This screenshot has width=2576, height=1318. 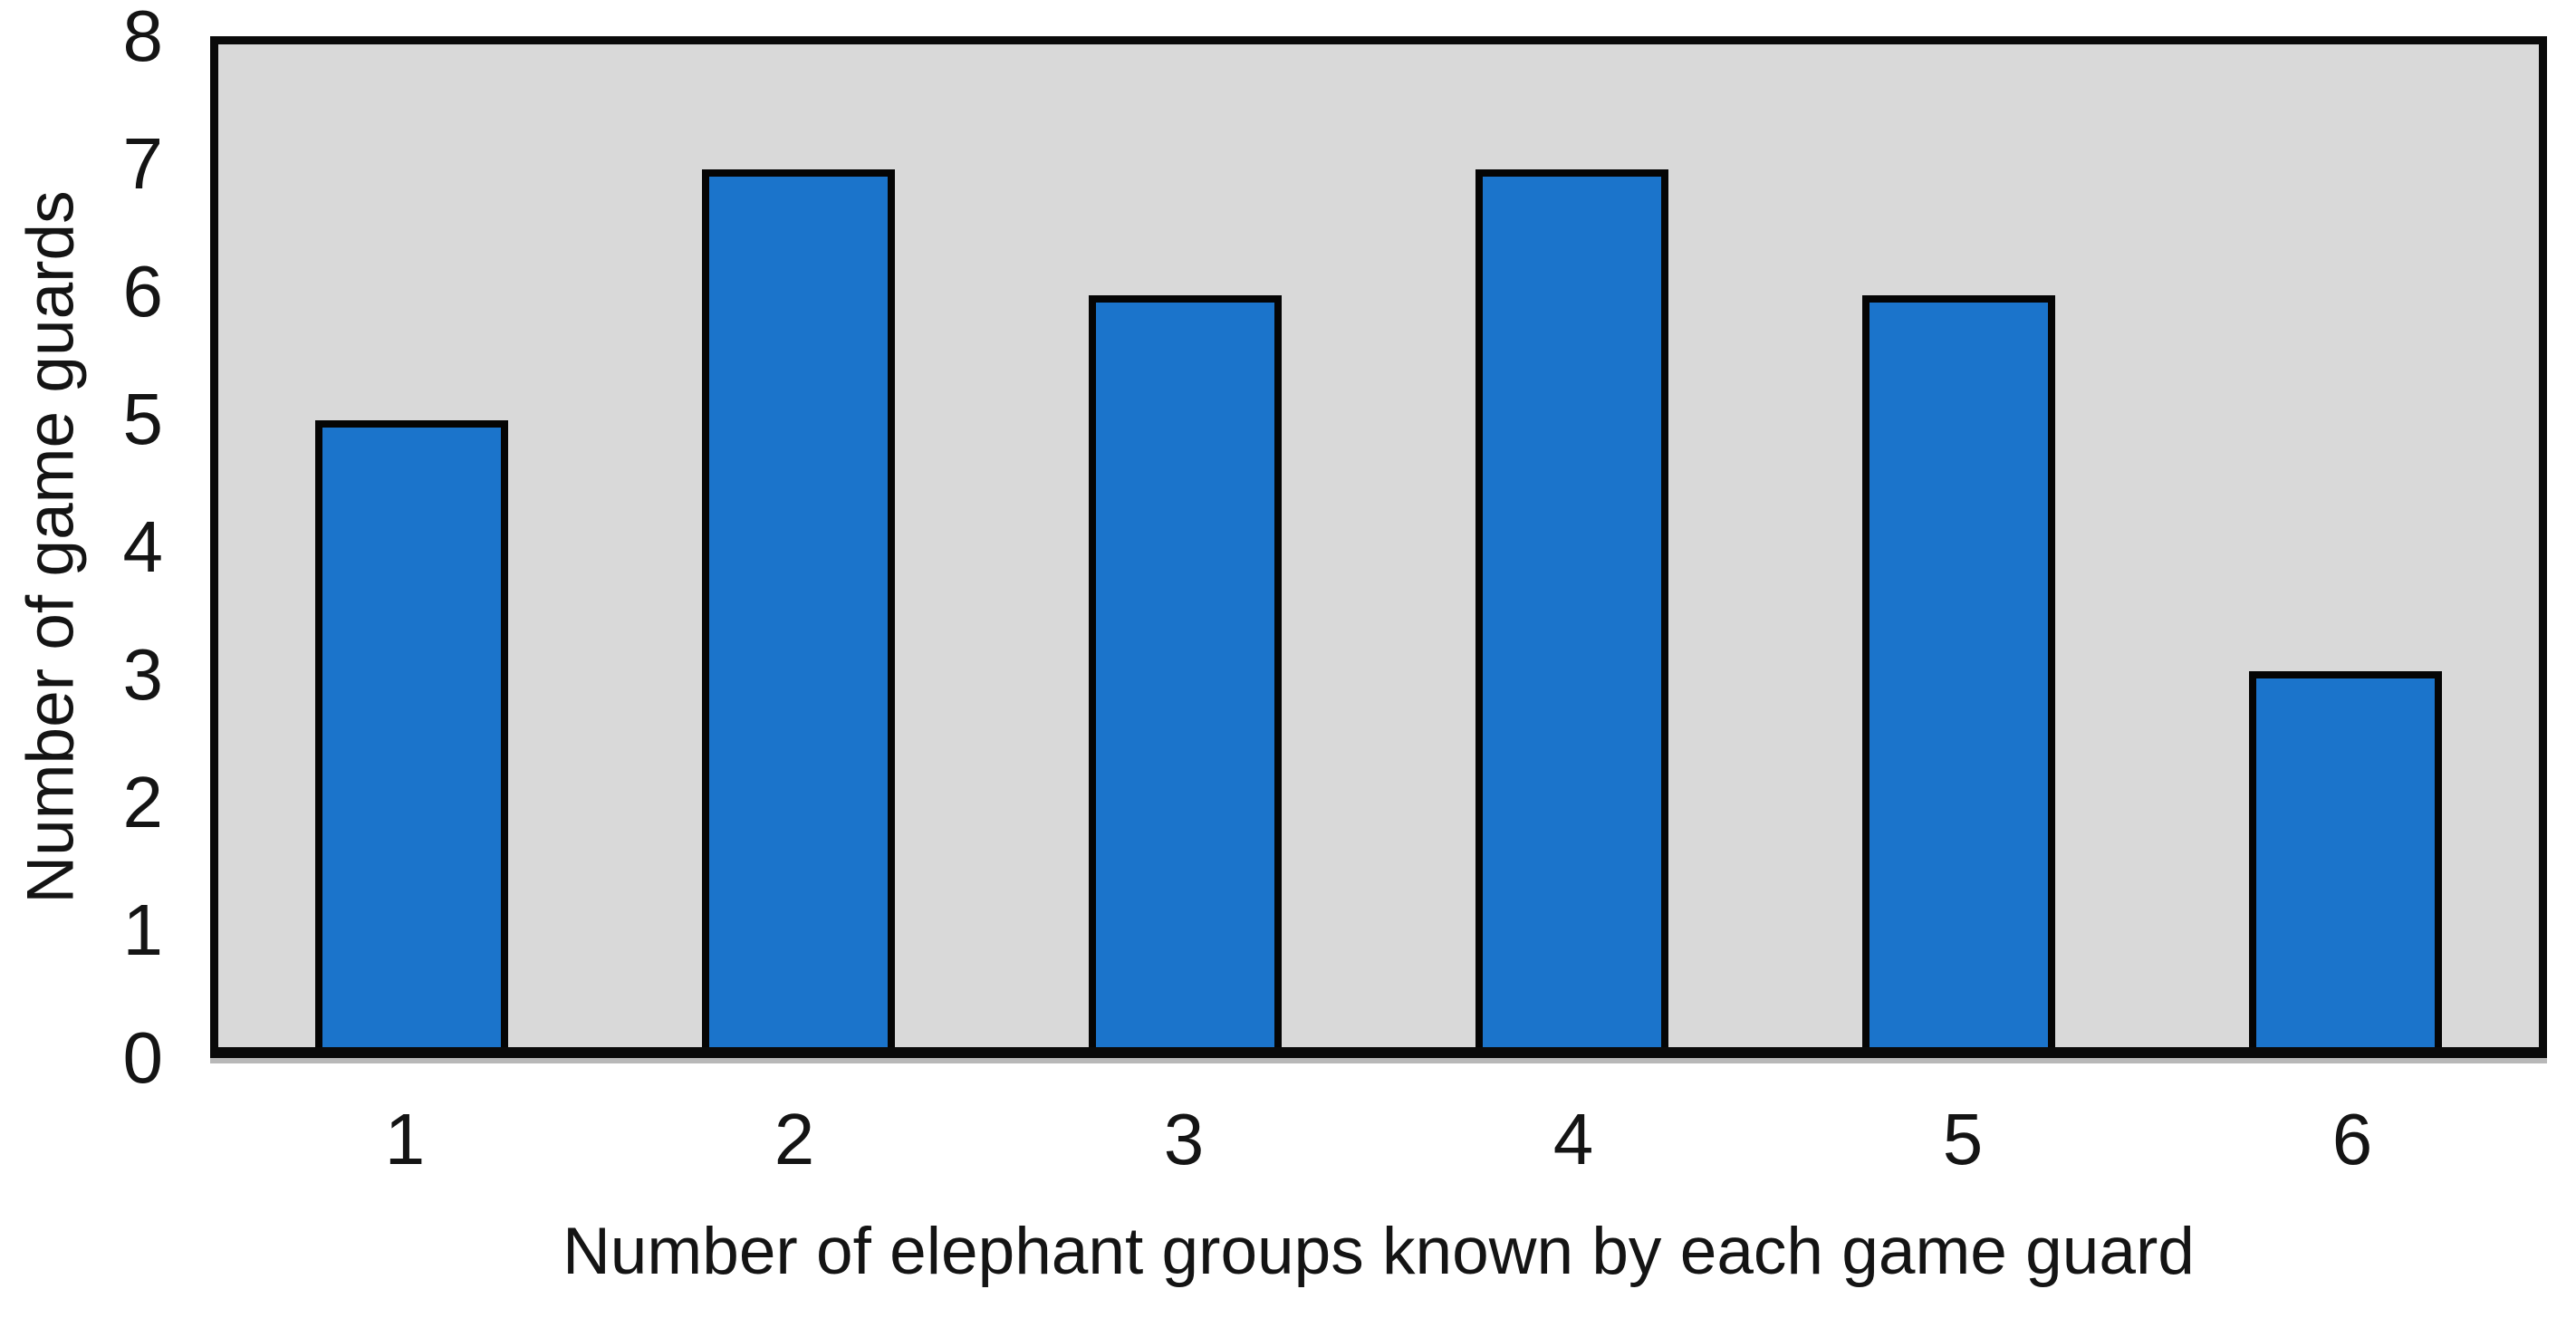 What do you see at coordinates (405, 1139) in the screenshot?
I see `x-tick-label-1: 1` at bounding box center [405, 1139].